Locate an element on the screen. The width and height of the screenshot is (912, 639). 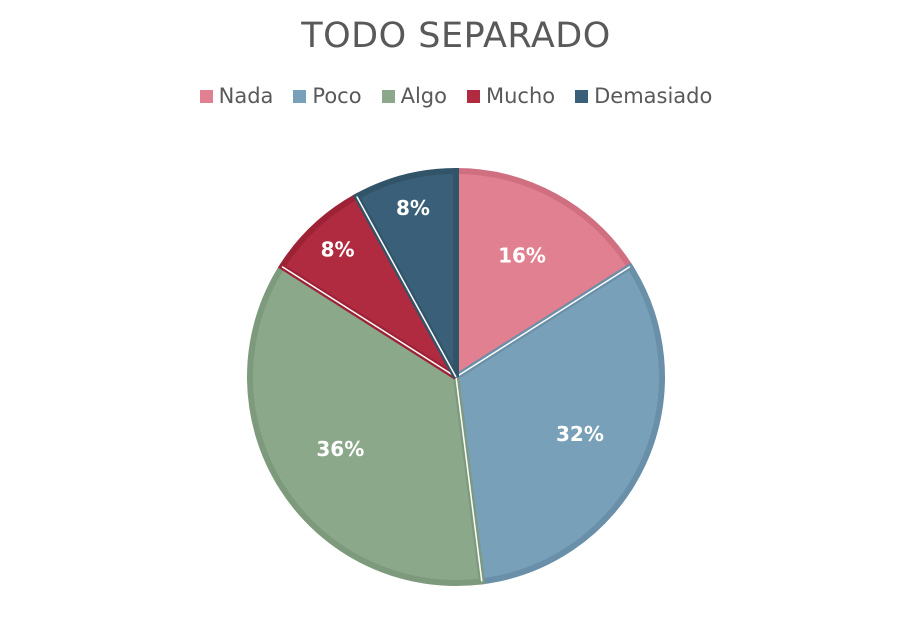
legend-swatch-demasiado is located at coordinates (582, 96).